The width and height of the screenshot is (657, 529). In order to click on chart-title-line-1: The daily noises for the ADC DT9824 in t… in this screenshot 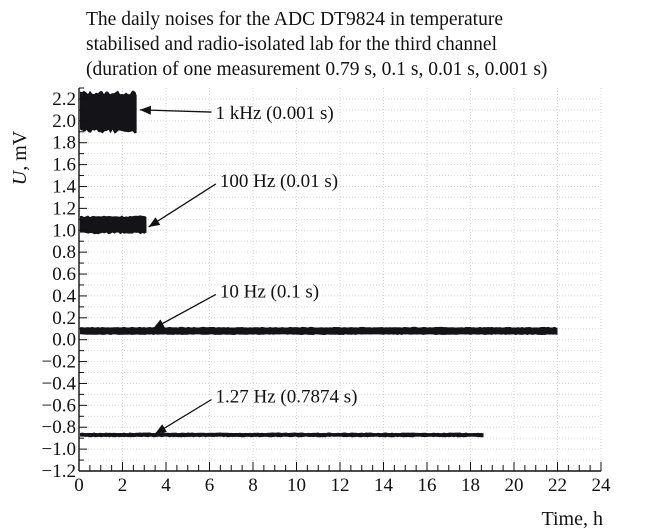, I will do `click(294, 19)`.